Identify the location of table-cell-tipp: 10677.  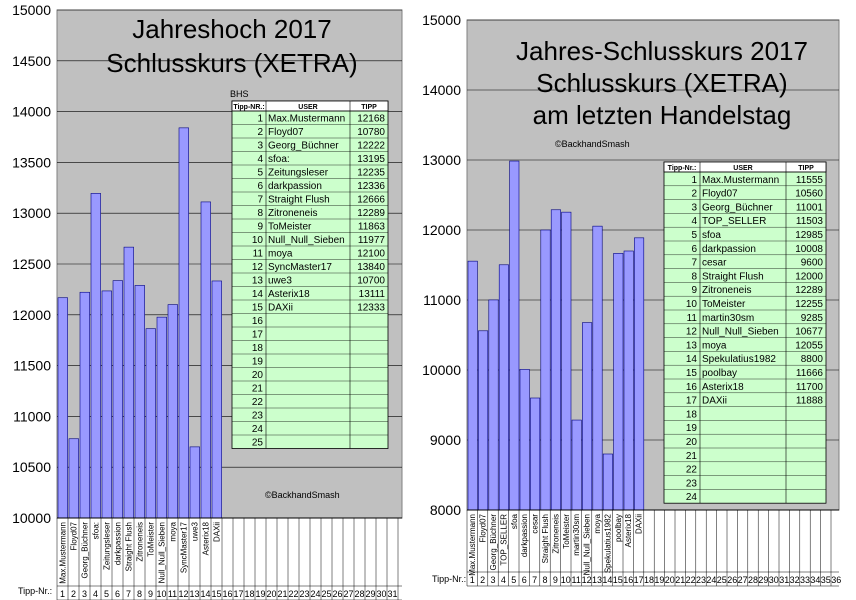
(809, 332).